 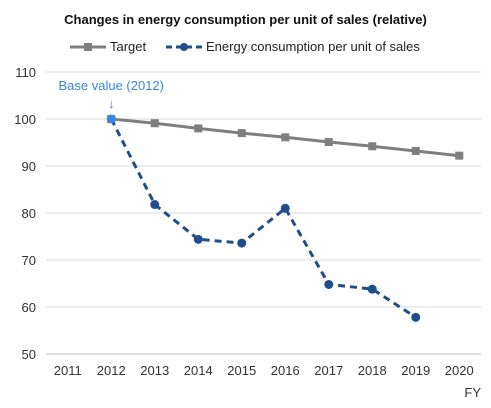 What do you see at coordinates (154, 123) in the screenshot?
I see `point-target-2013` at bounding box center [154, 123].